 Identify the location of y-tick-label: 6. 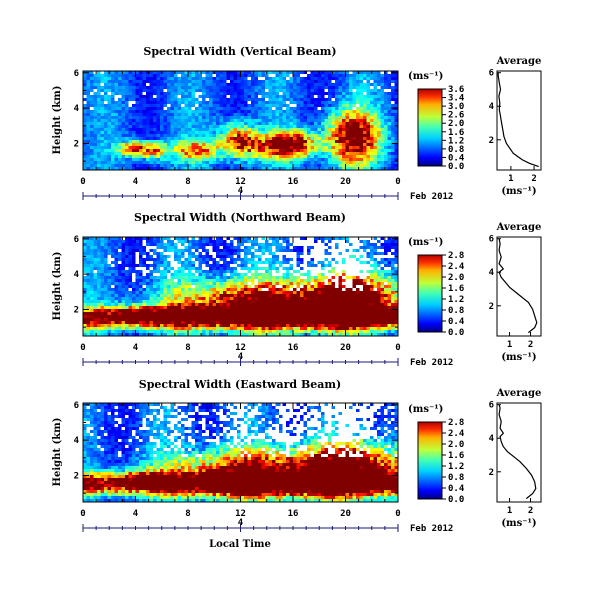
(76, 74).